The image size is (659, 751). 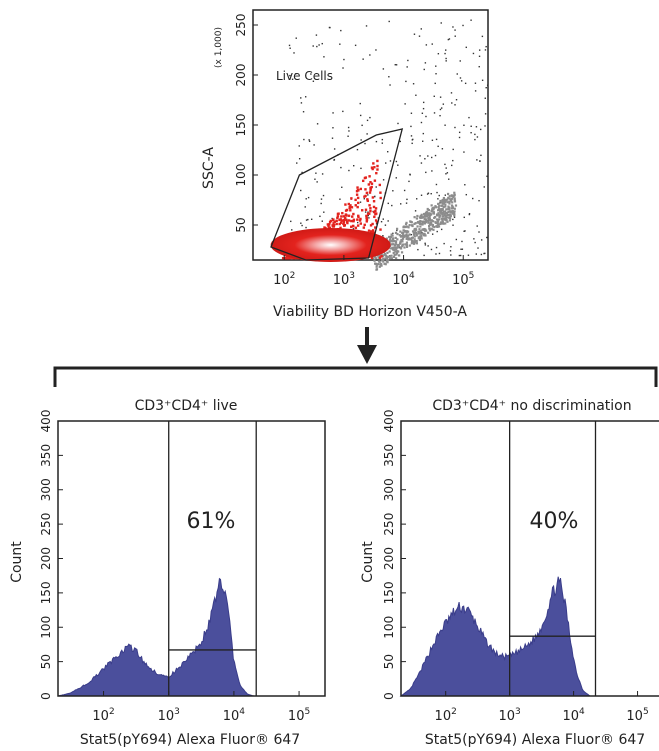 What do you see at coordinates (219, 47) in the screenshot?
I see `scatter-y-scale-note: (x 1,000)` at bounding box center [219, 47].